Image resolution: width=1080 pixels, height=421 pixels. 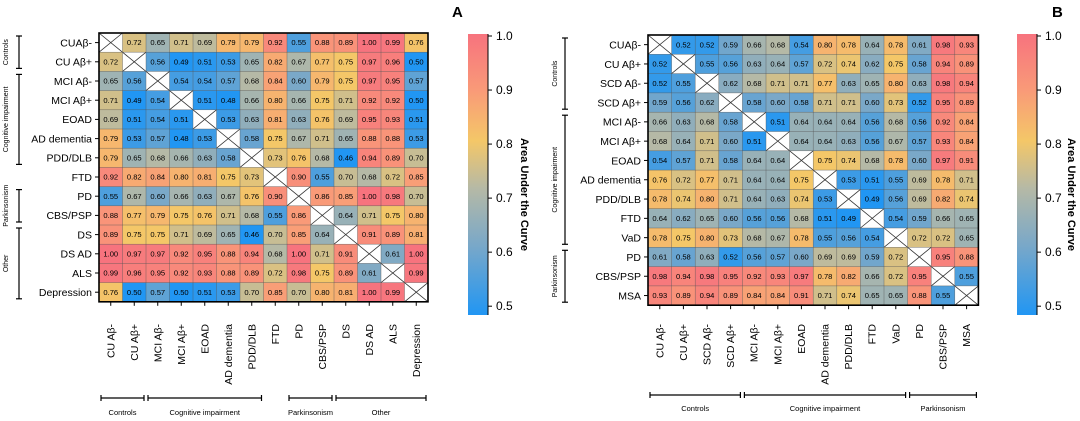 What do you see at coordinates (825, 408) in the screenshot?
I see `group-label-bottom: Cognitive impairment` at bounding box center [825, 408].